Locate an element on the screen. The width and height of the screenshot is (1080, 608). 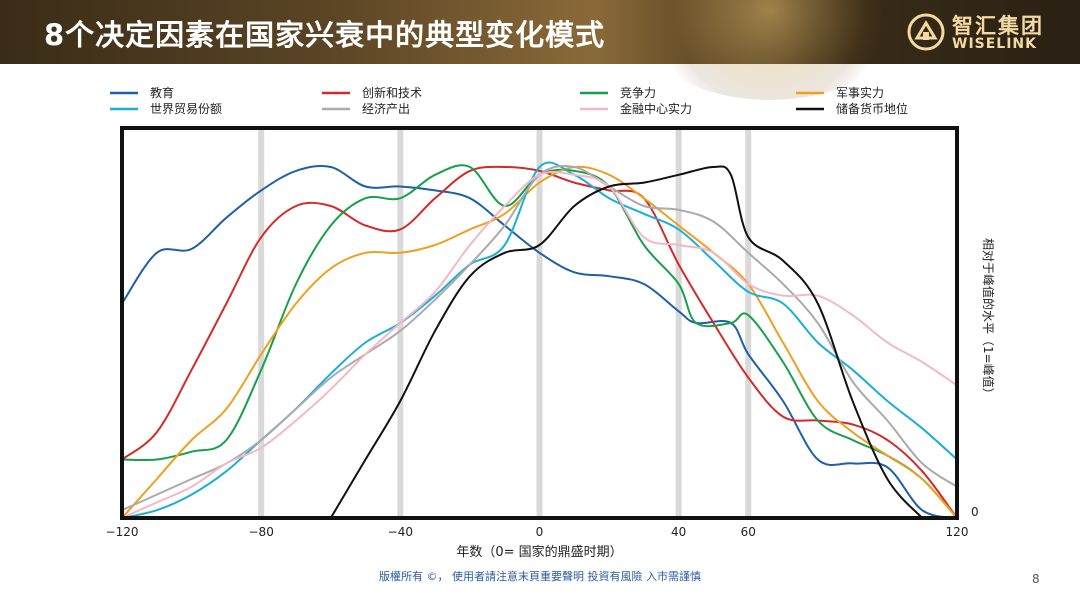
page-number: 8 is located at coordinates (1036, 579).